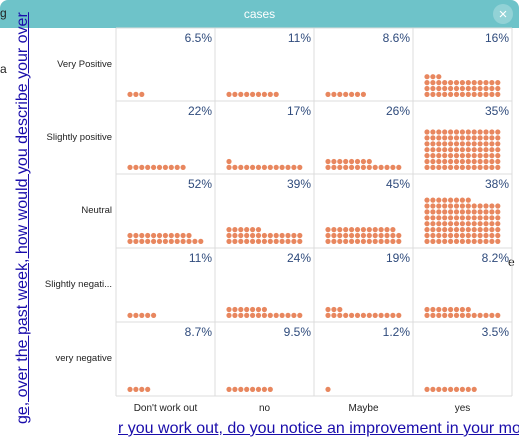  I want to click on dot-r4-c0, so click(142, 389).